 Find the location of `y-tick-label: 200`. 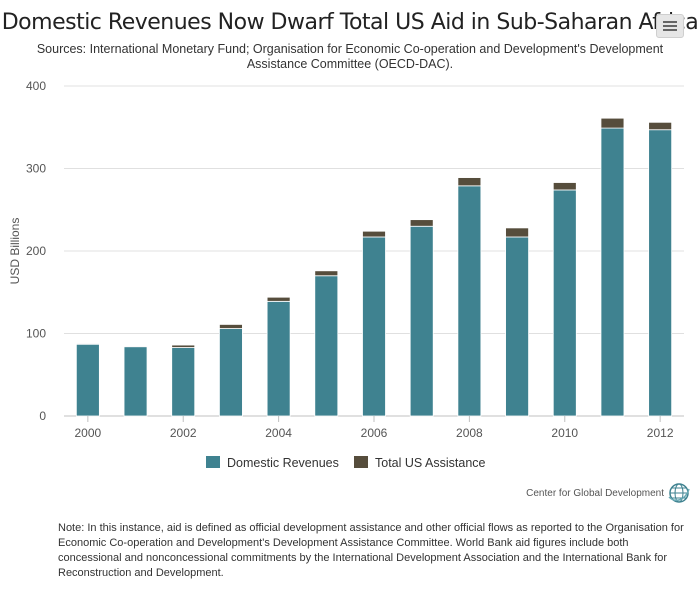

y-tick-label: 200 is located at coordinates (36, 251).